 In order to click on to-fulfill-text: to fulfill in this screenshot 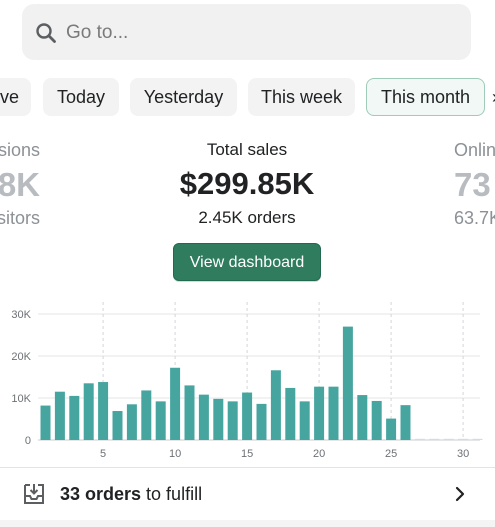, I will do `click(172, 494)`.